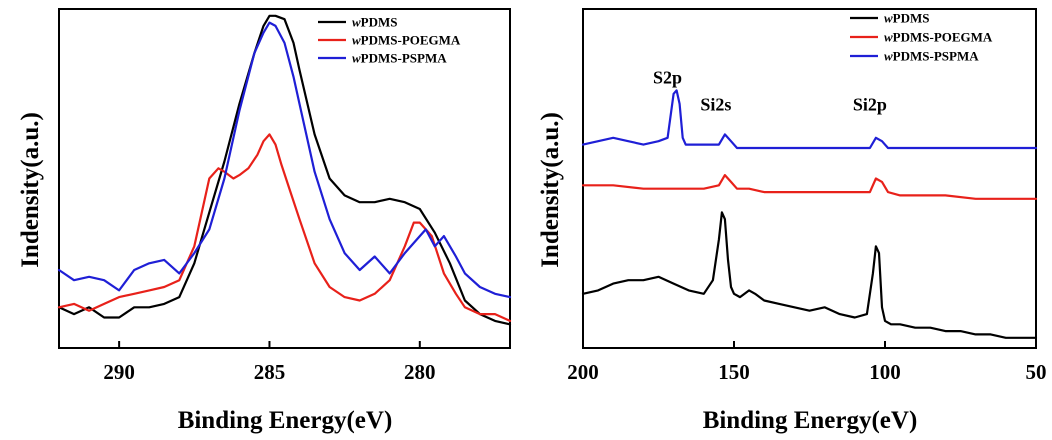 The width and height of the screenshot is (1052, 440). Describe the element at coordinates (30, 190) in the screenshot. I see `left-y-axis-title: Indensity(a.u.)` at that location.